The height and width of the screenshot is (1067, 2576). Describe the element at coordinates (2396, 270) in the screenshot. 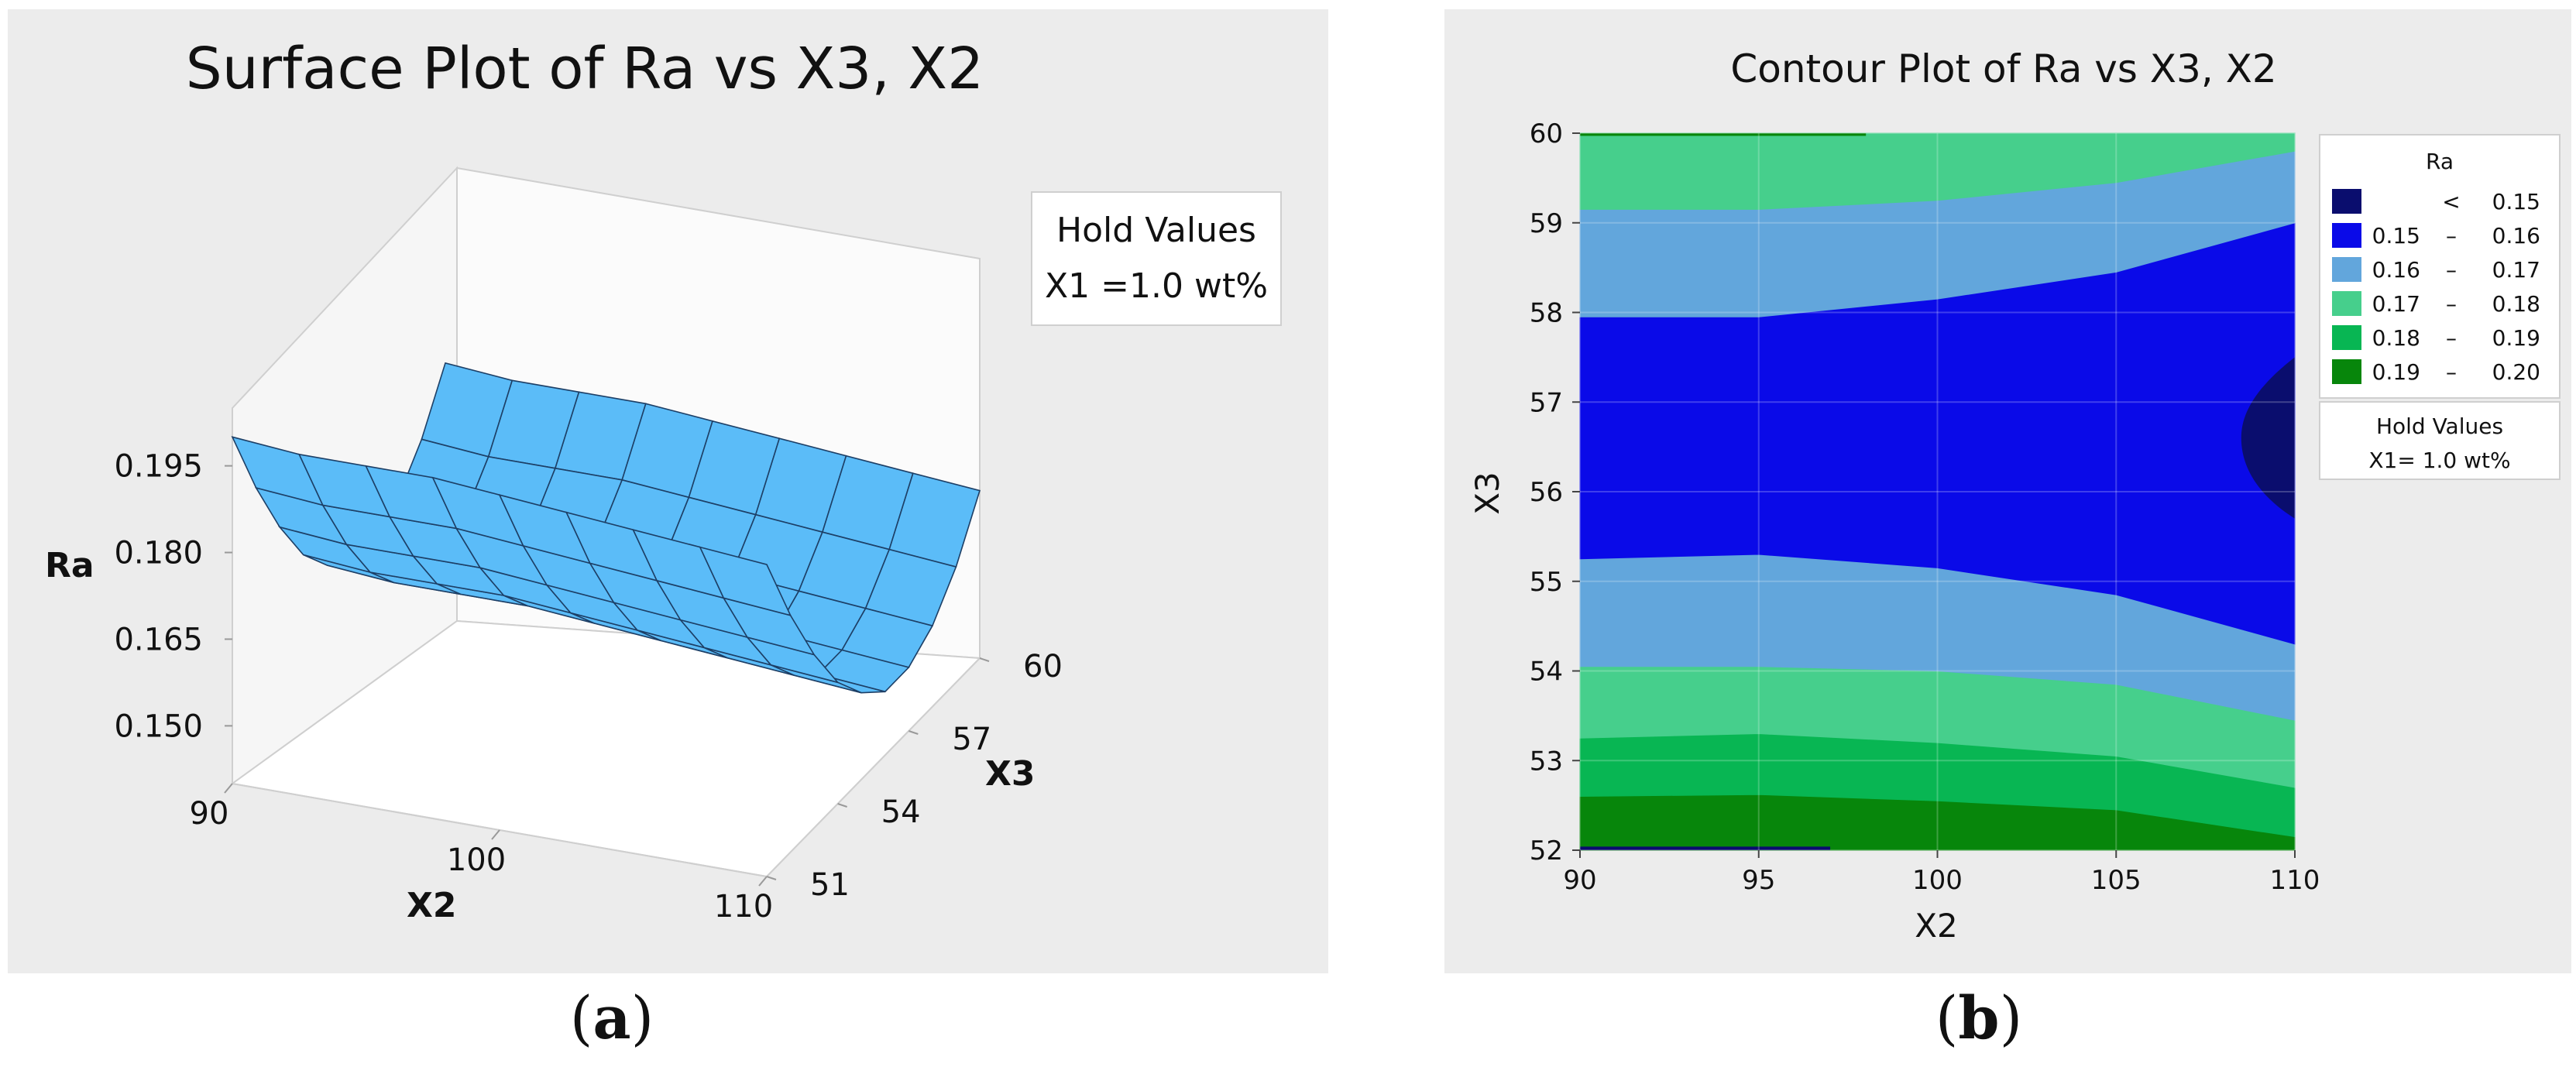

I see `legend-lo-label: 0.16` at that location.